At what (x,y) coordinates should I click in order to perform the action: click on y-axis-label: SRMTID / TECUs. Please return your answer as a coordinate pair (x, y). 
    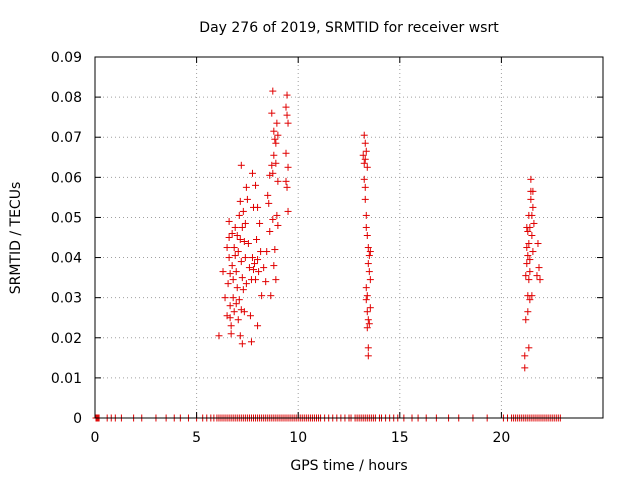
    Looking at the image, I should click on (16, 238).